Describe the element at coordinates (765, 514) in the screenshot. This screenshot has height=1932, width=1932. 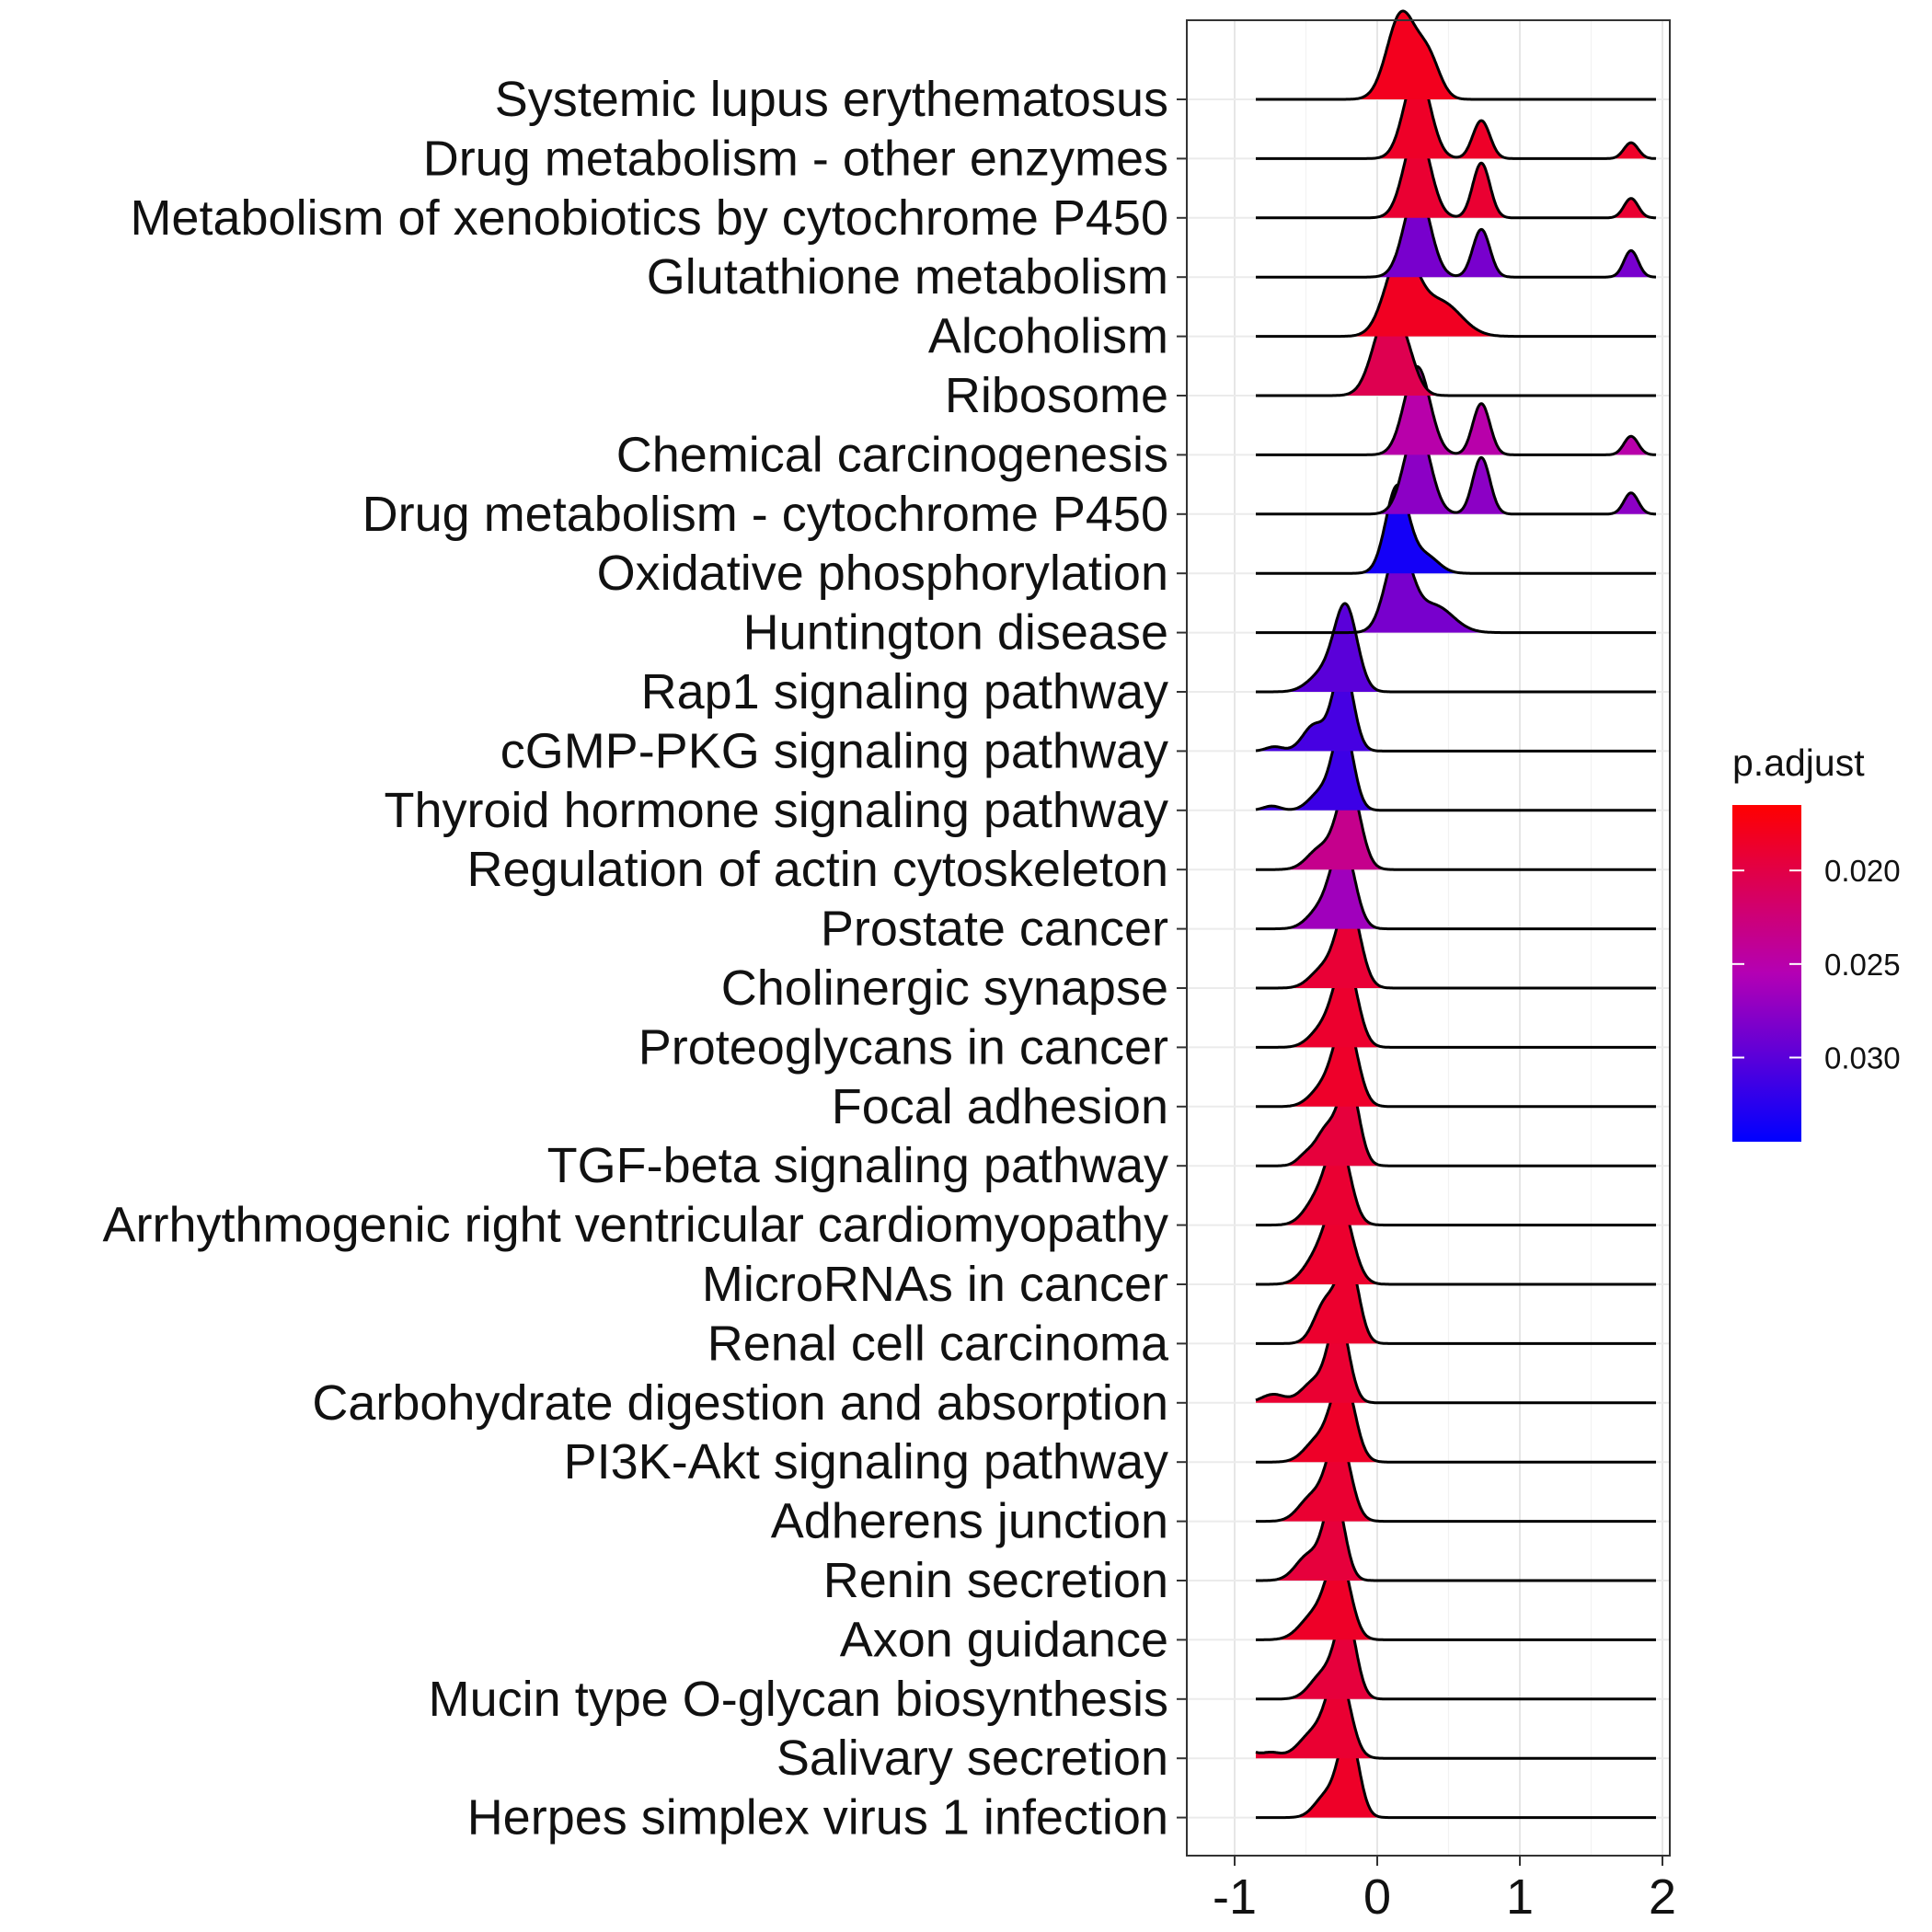
I see `y-tick-label: Drug metabolism - cytochrome P450` at that location.